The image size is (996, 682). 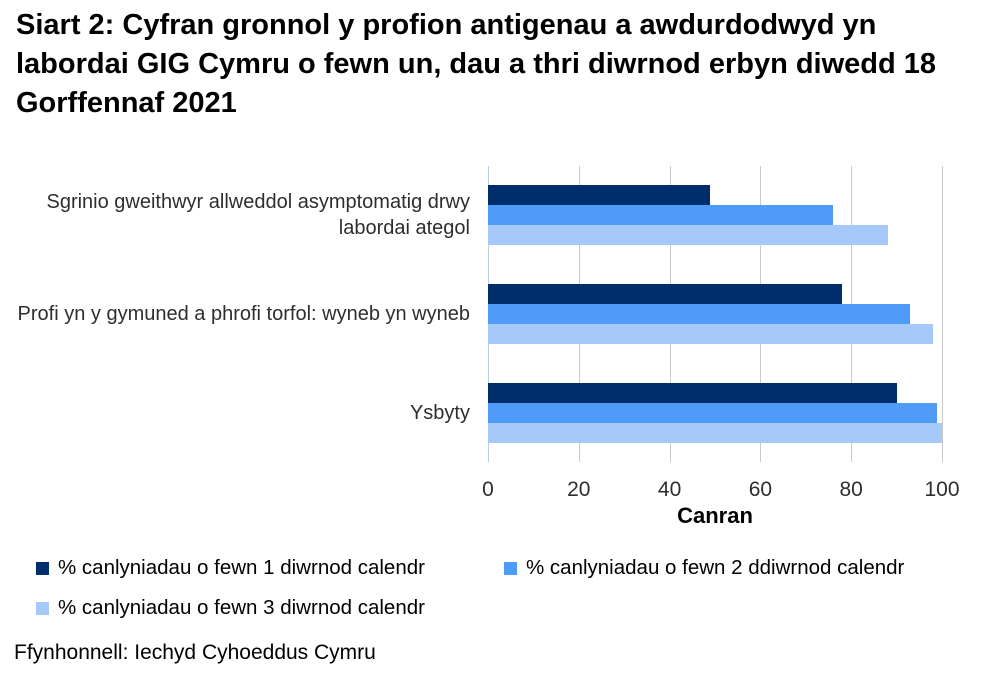 I want to click on bar-ysbyty-2day, so click(x=713, y=412).